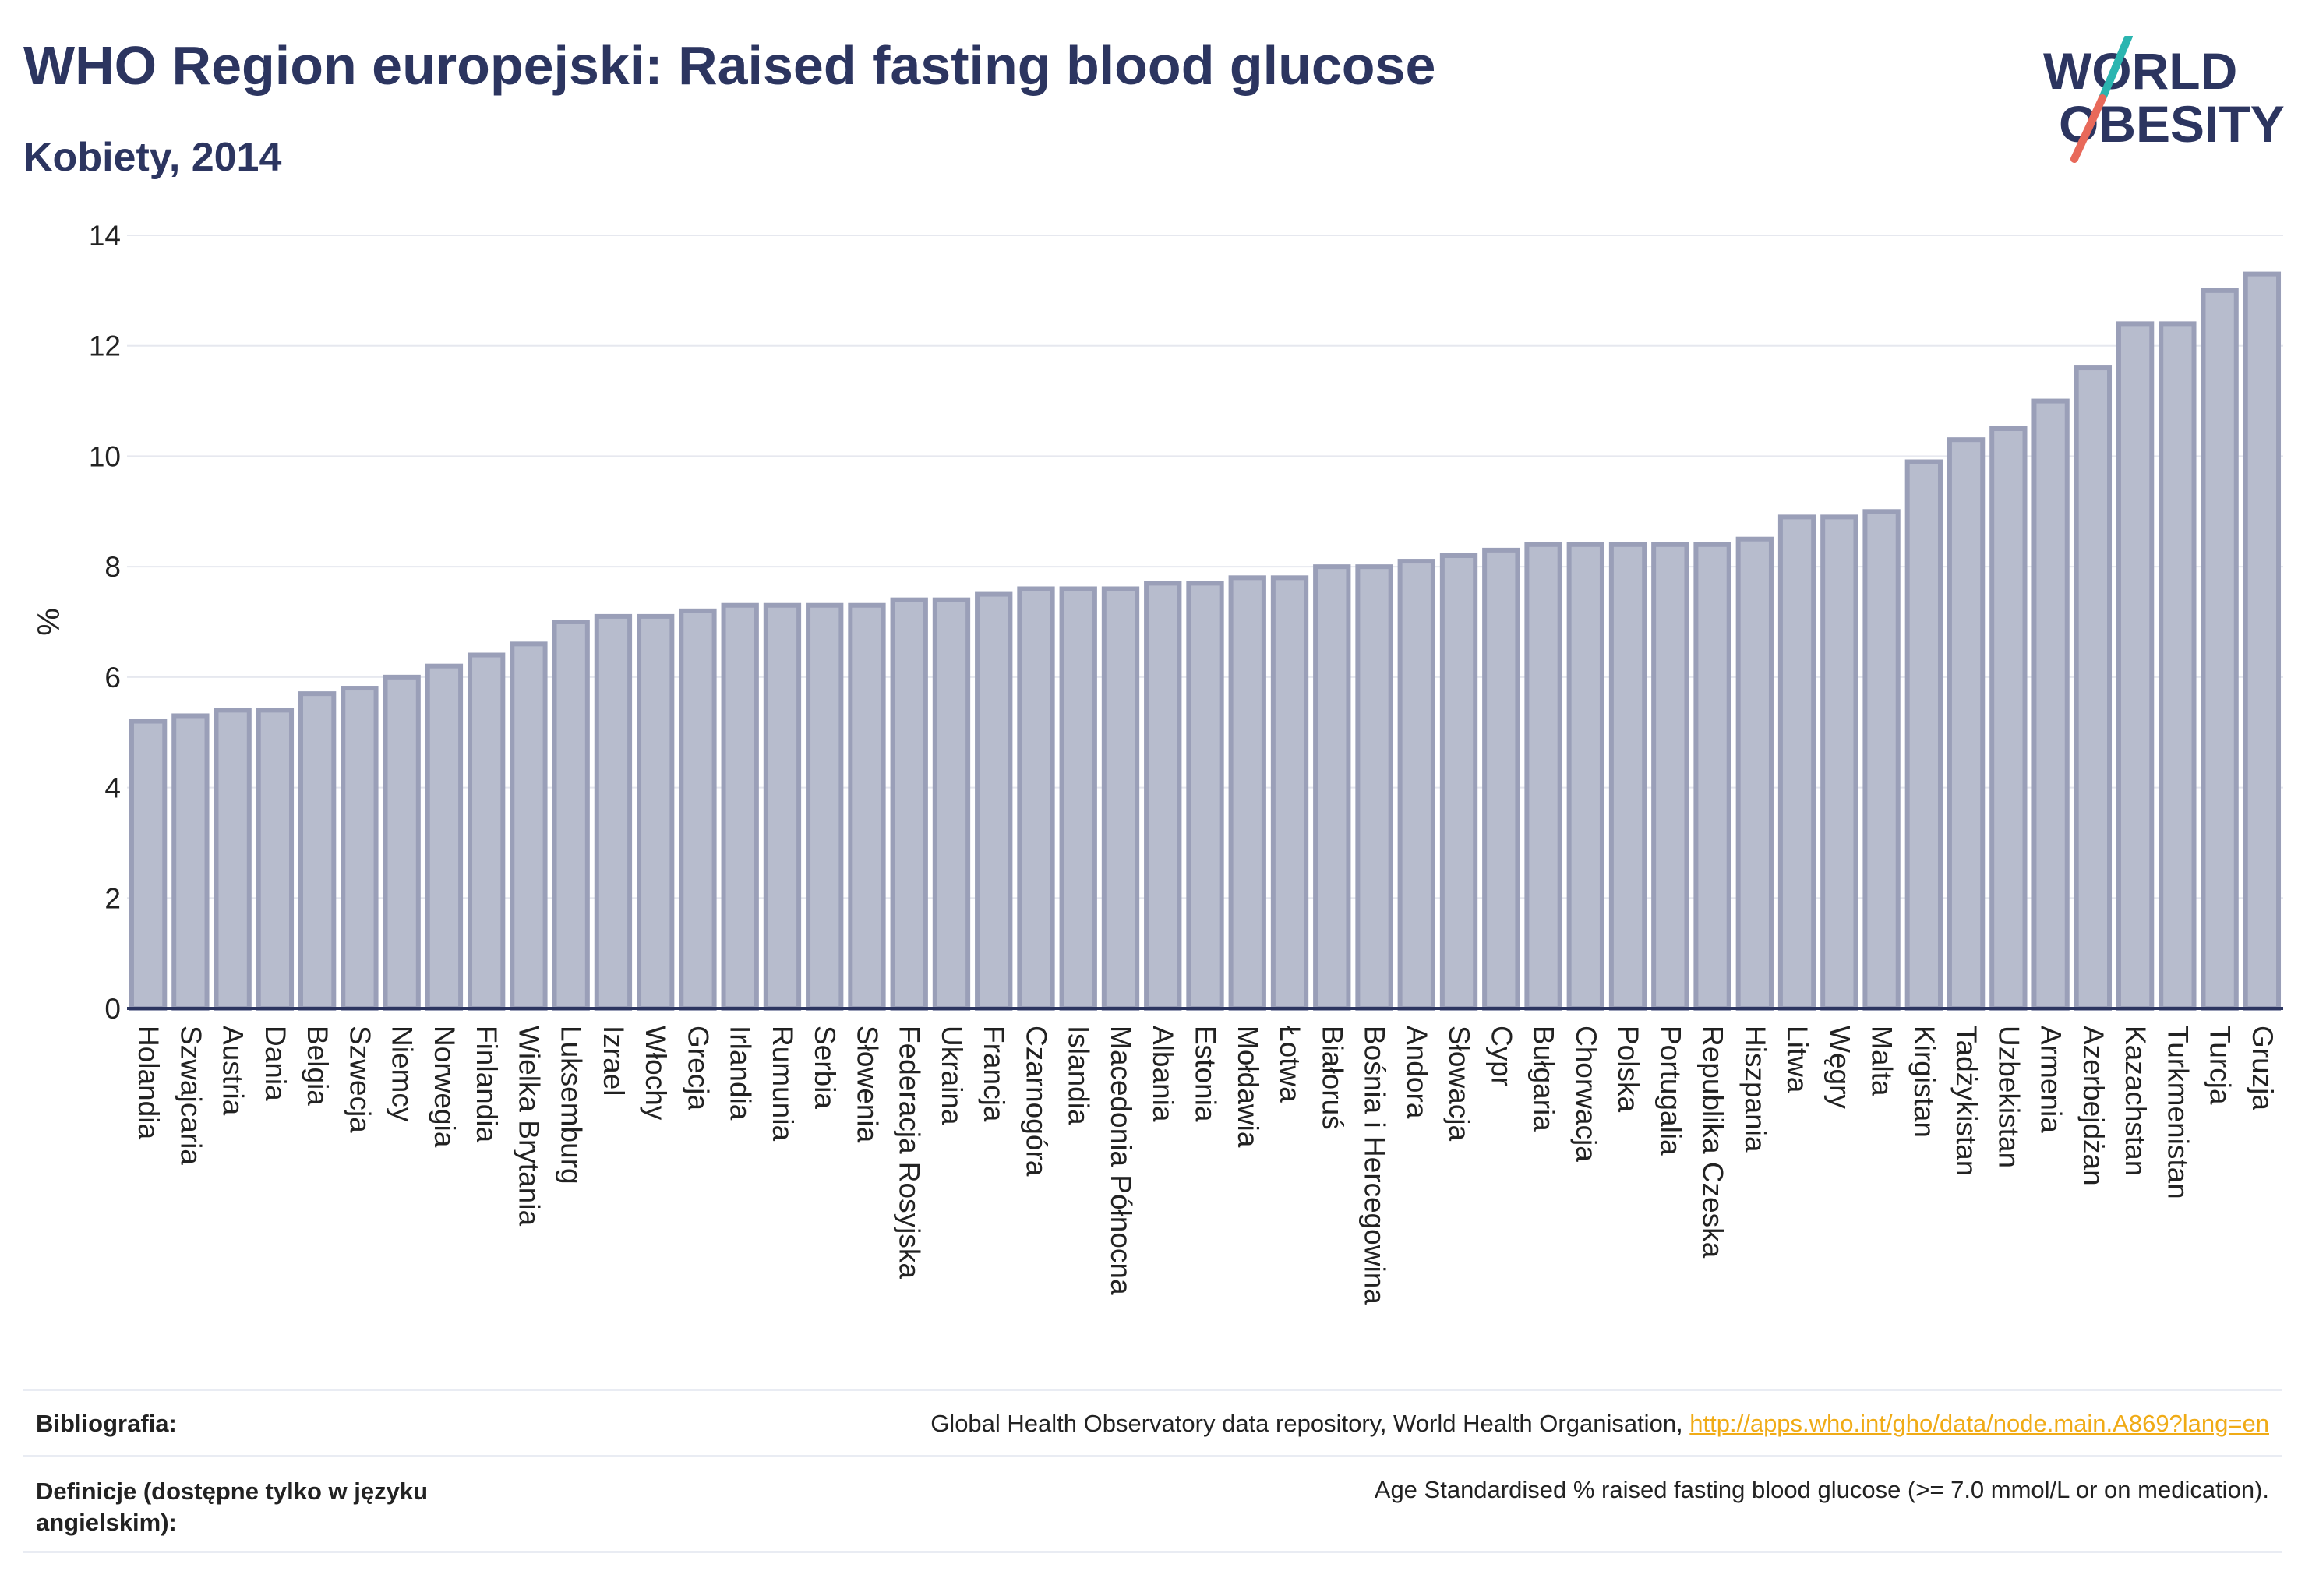 This screenshot has width=2305, height=1596. Describe the element at coordinates (1924, 1082) in the screenshot. I see `x-tick-label: Kirgistan` at that location.